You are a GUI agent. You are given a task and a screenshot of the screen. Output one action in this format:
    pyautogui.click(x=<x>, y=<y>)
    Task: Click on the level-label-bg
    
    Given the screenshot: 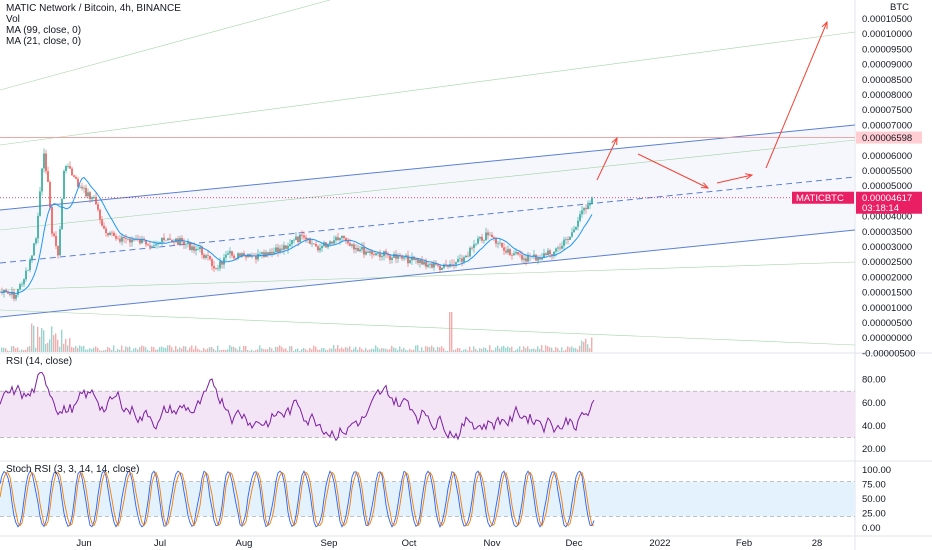 What is the action you would take?
    pyautogui.click(x=889, y=137)
    